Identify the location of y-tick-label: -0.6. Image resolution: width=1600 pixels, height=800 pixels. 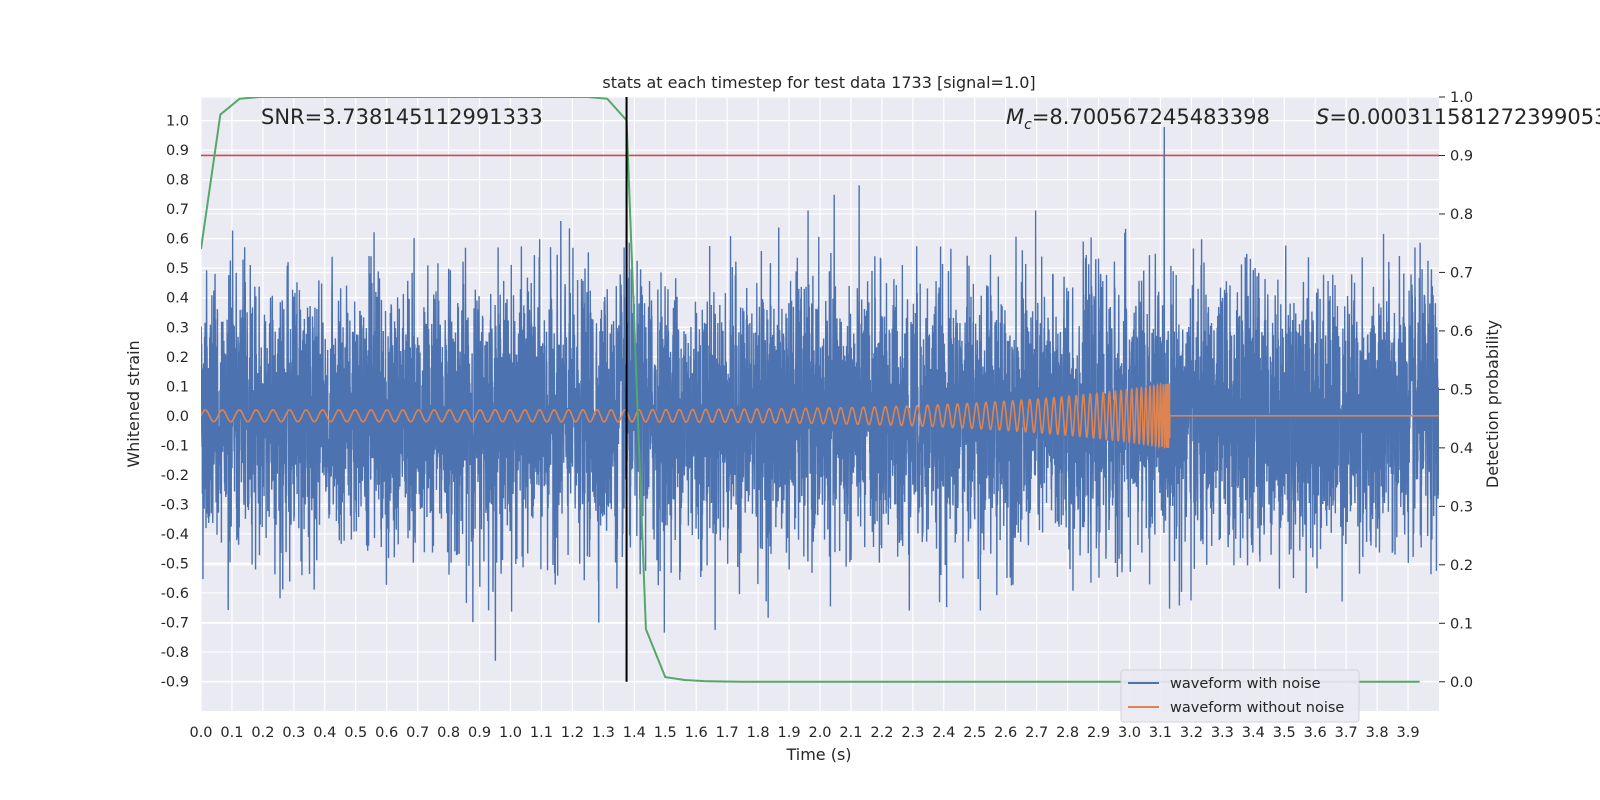
(175, 594).